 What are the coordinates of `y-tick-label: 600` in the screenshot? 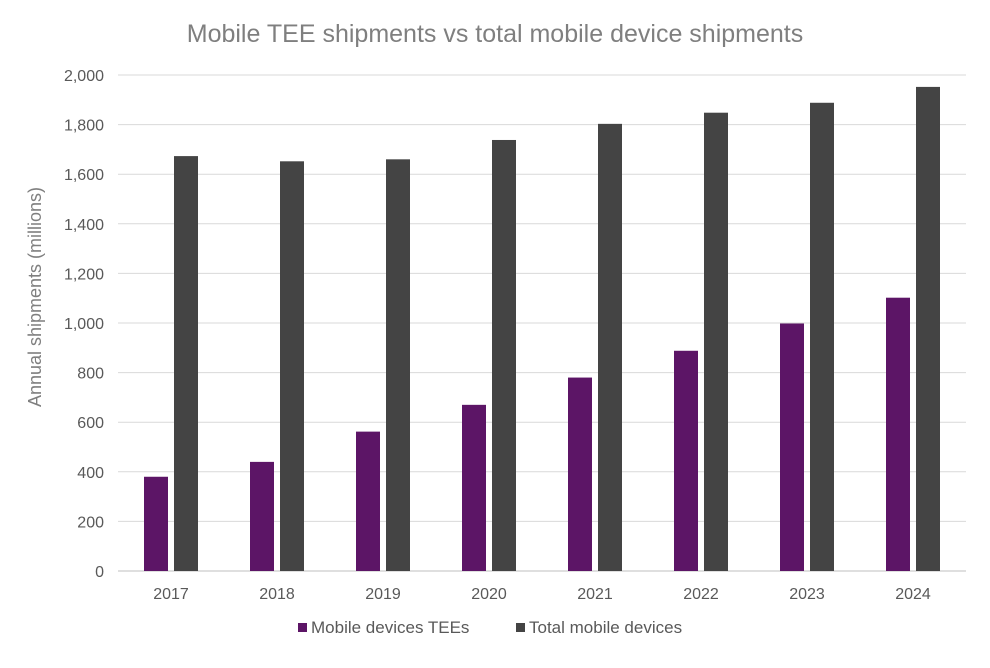 It's located at (90, 423).